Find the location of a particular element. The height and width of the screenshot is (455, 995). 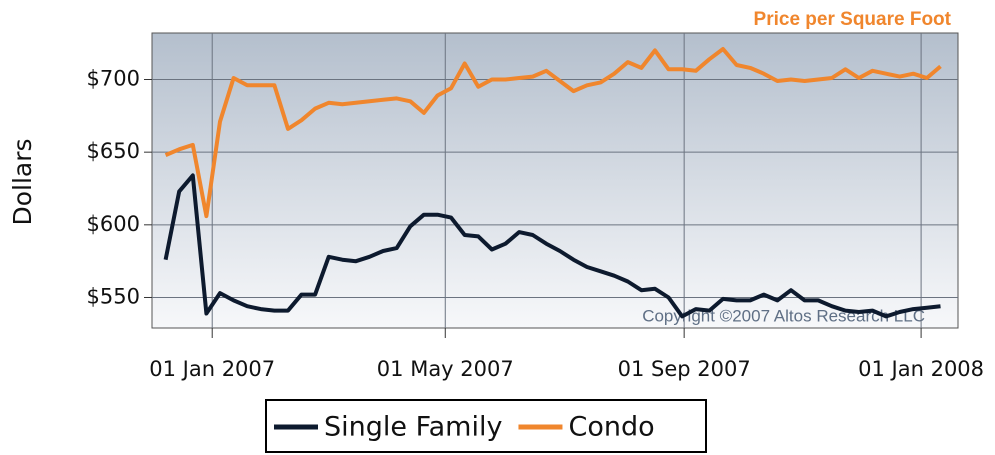

y-tick-label: $600 is located at coordinates (113, 224).